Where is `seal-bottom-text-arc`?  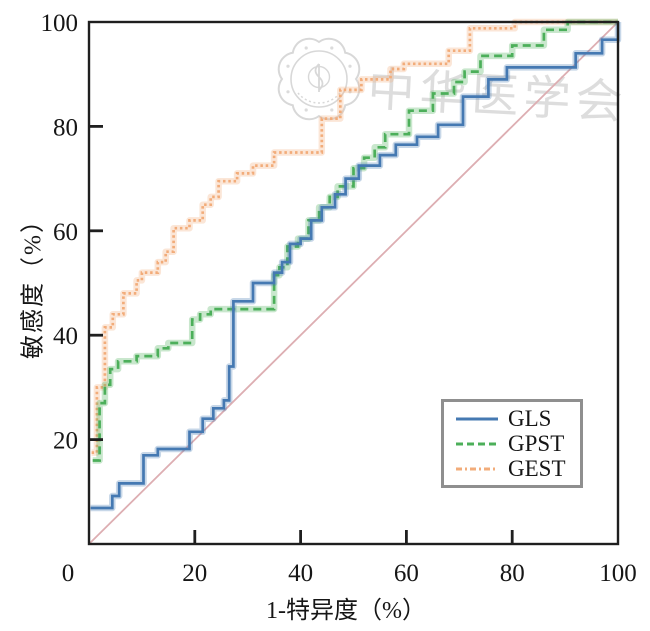
seal-bottom-text-arc is located at coordinates (319, 98).